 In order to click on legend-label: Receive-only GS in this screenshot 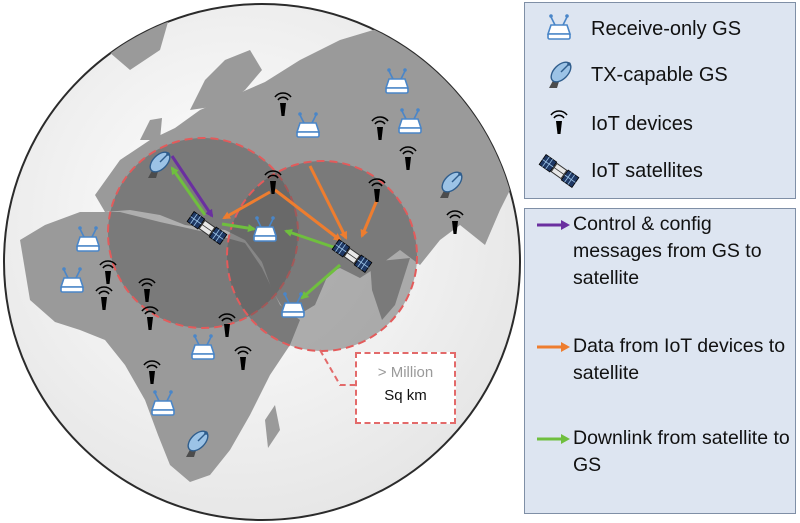, I will do `click(666, 28)`.